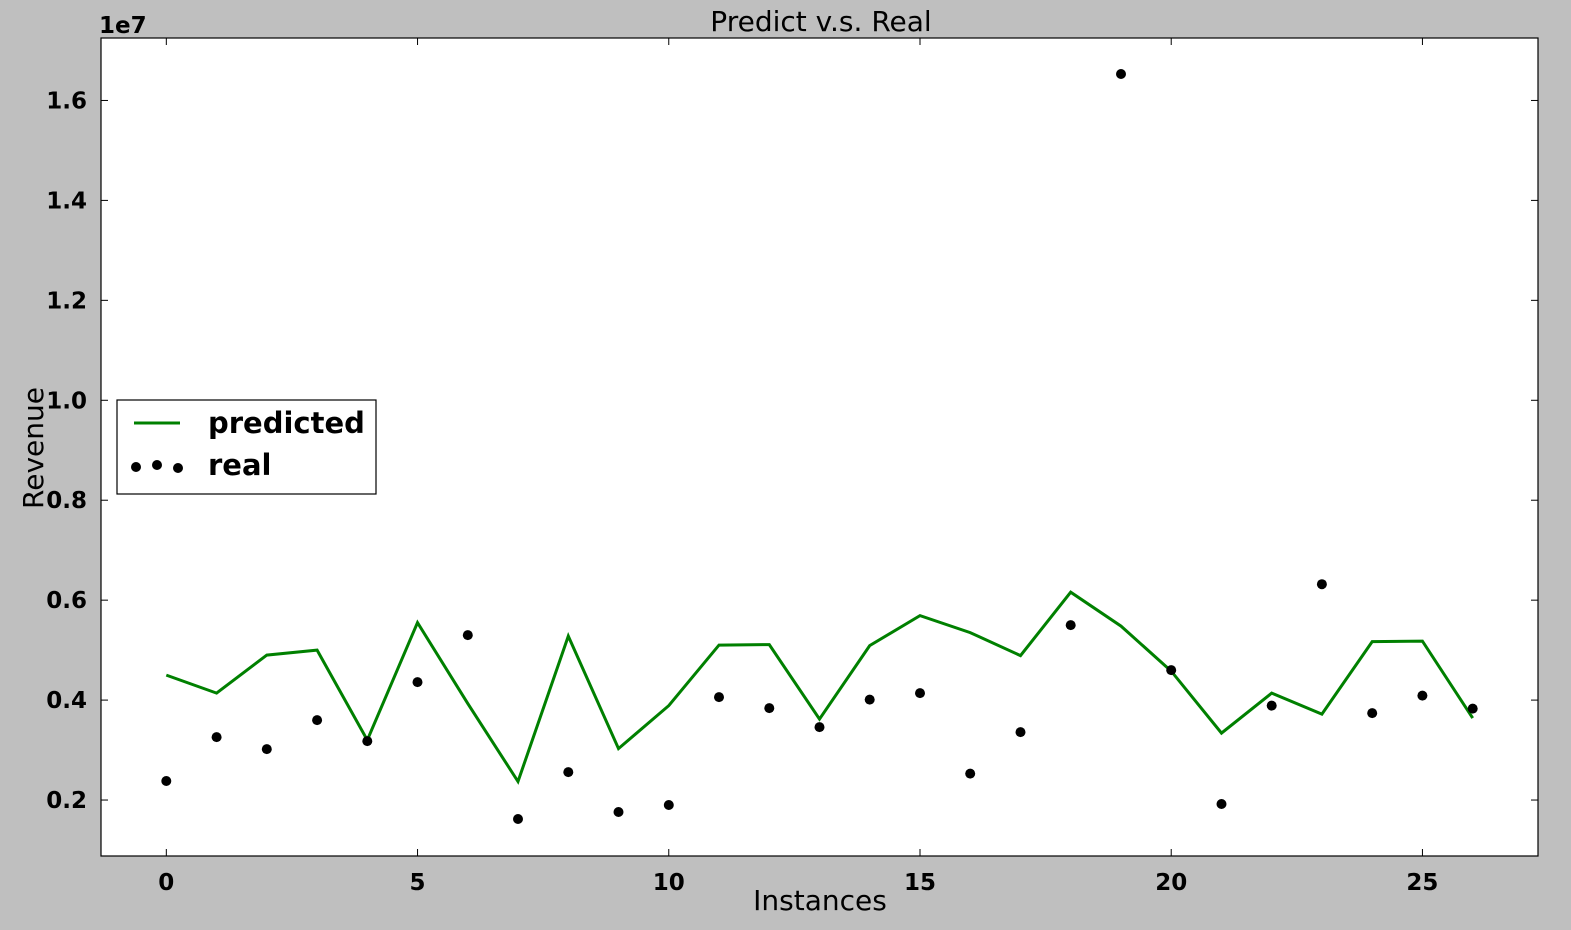 The image size is (1571, 930). What do you see at coordinates (286, 423) in the screenshot?
I see `legend-label-predicted: predicted` at bounding box center [286, 423].